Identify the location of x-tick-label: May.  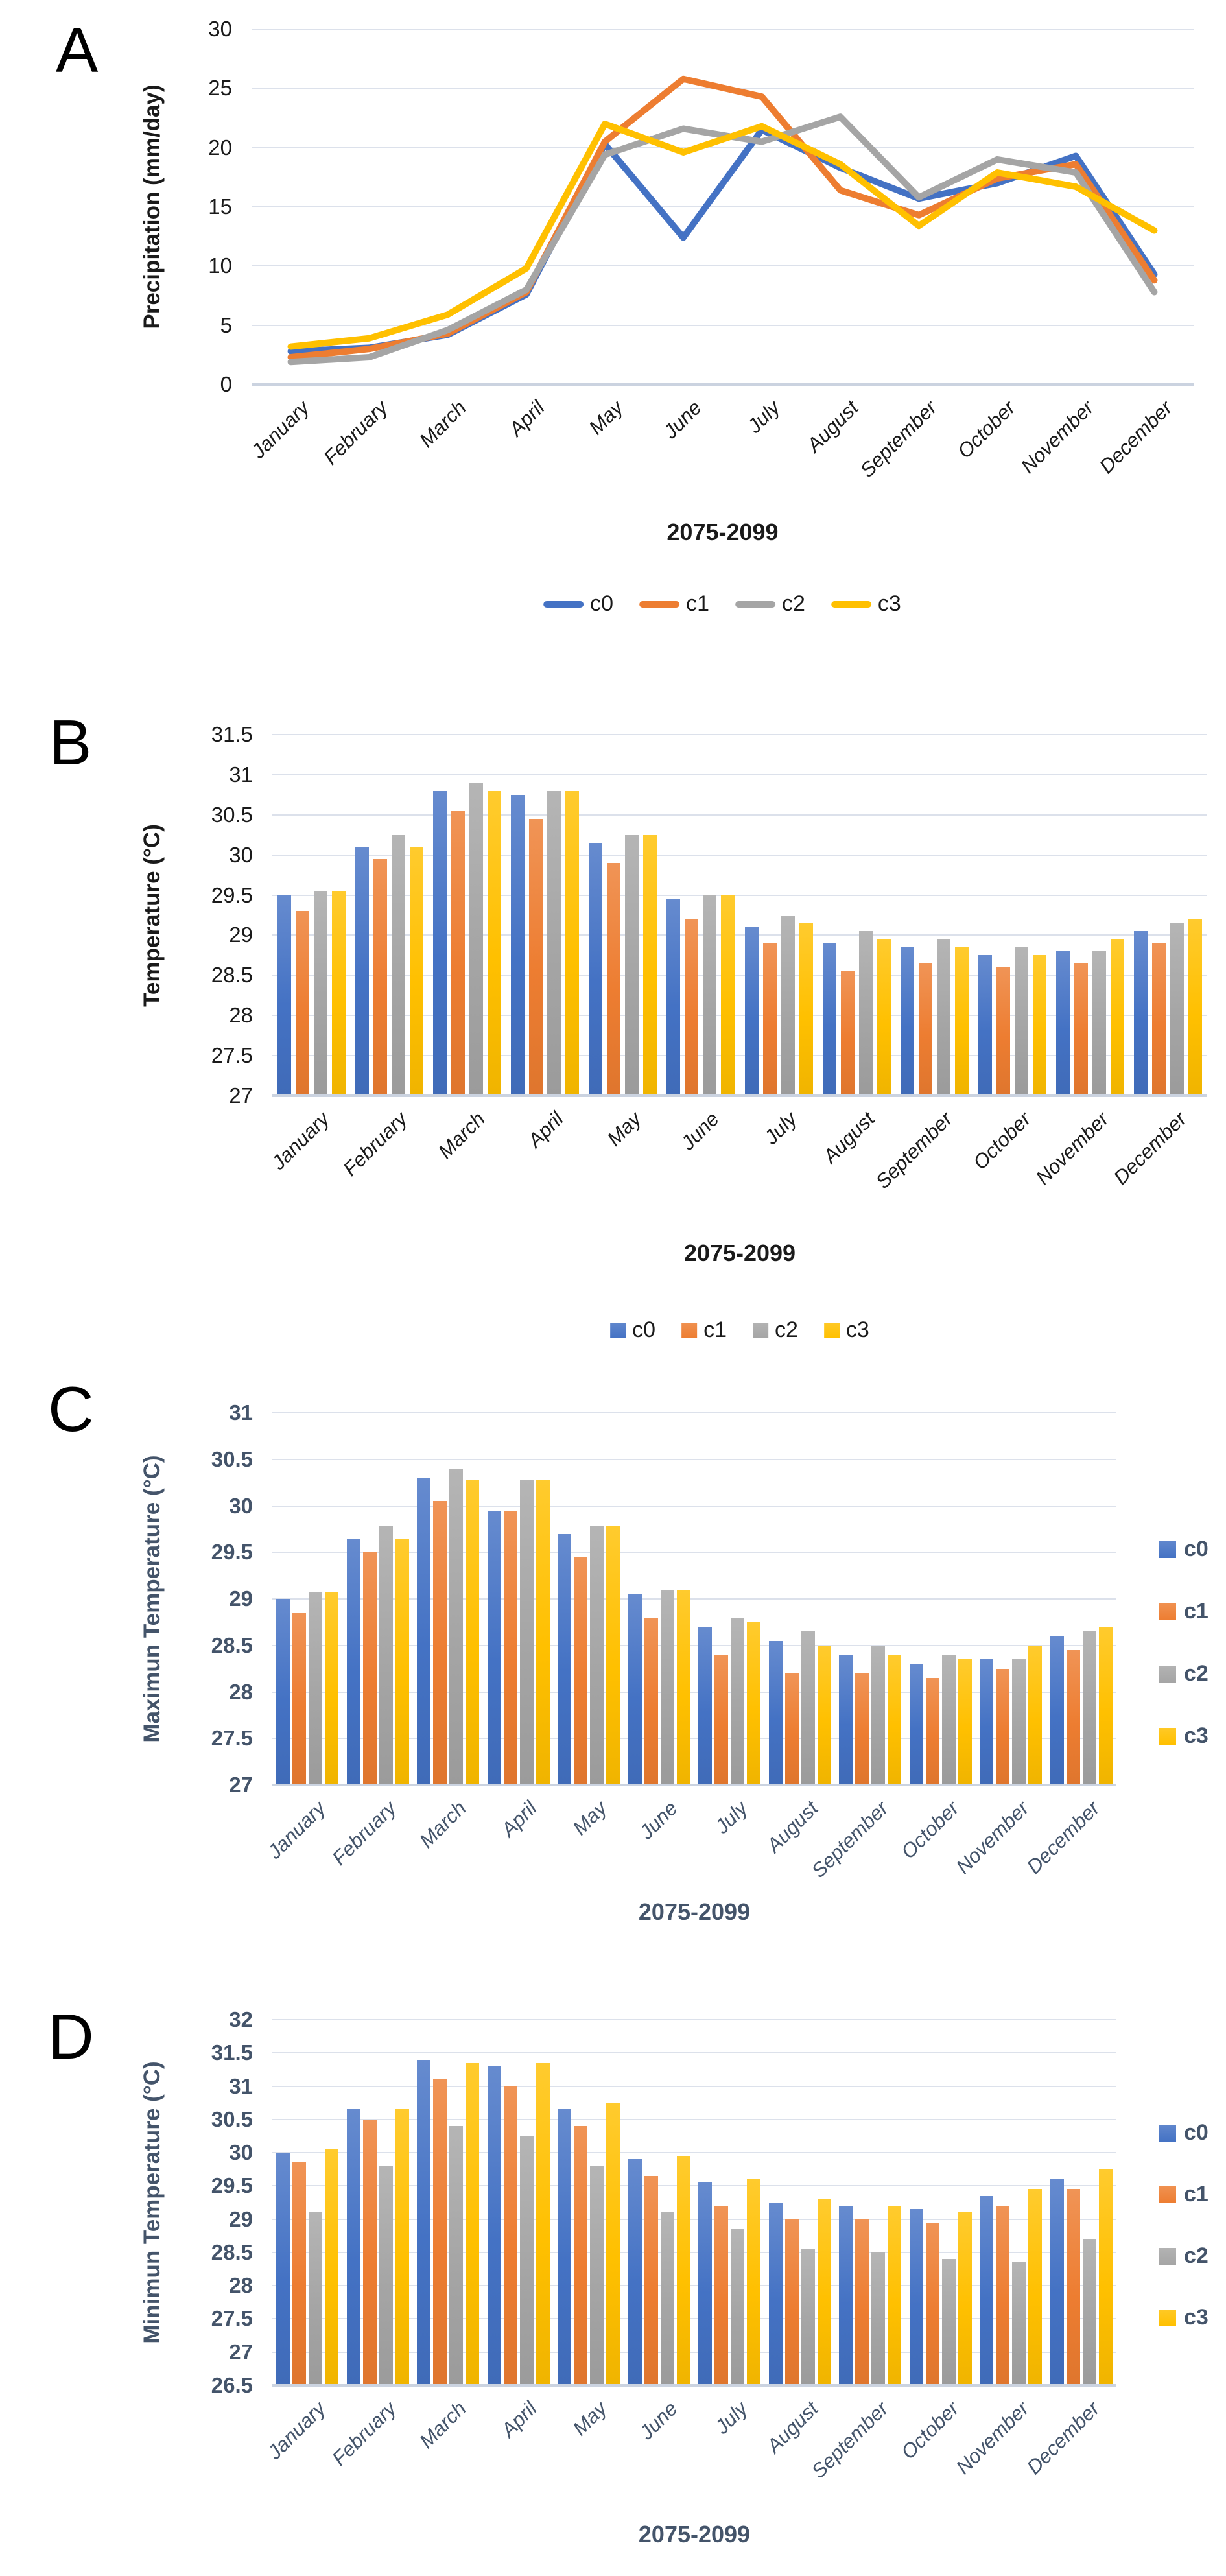
(589, 1818).